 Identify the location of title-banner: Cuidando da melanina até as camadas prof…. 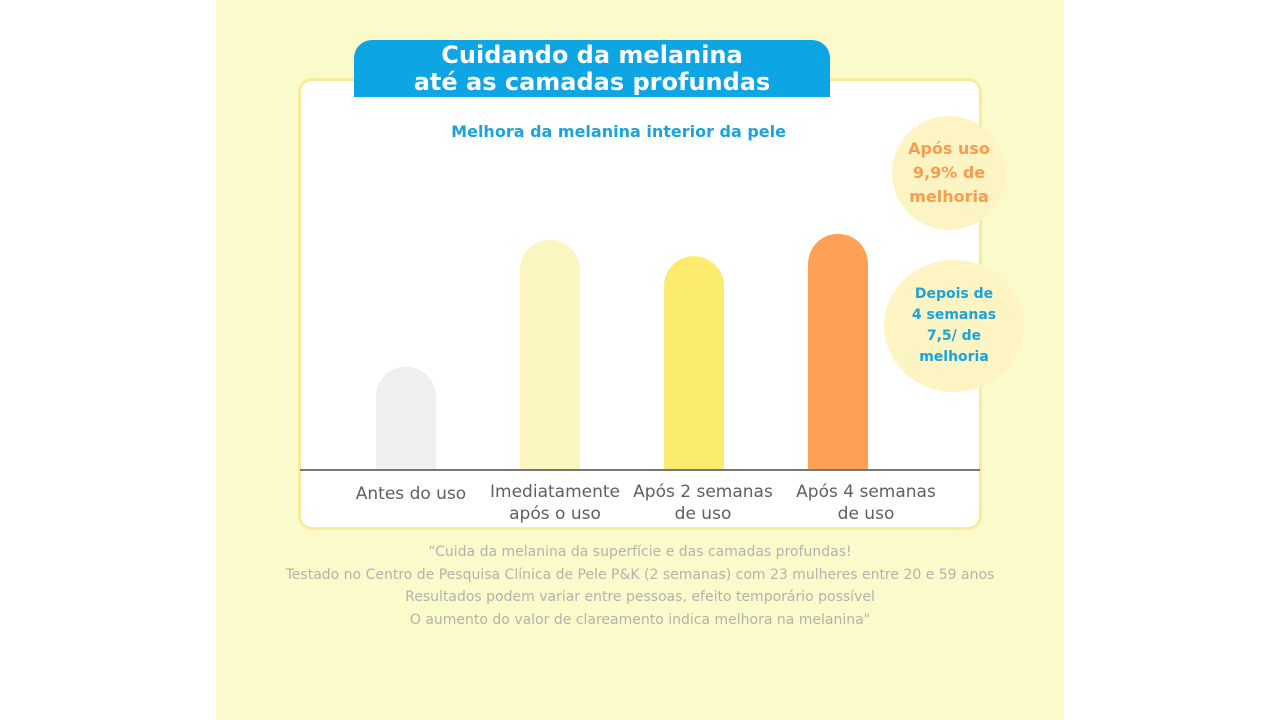
(592, 68).